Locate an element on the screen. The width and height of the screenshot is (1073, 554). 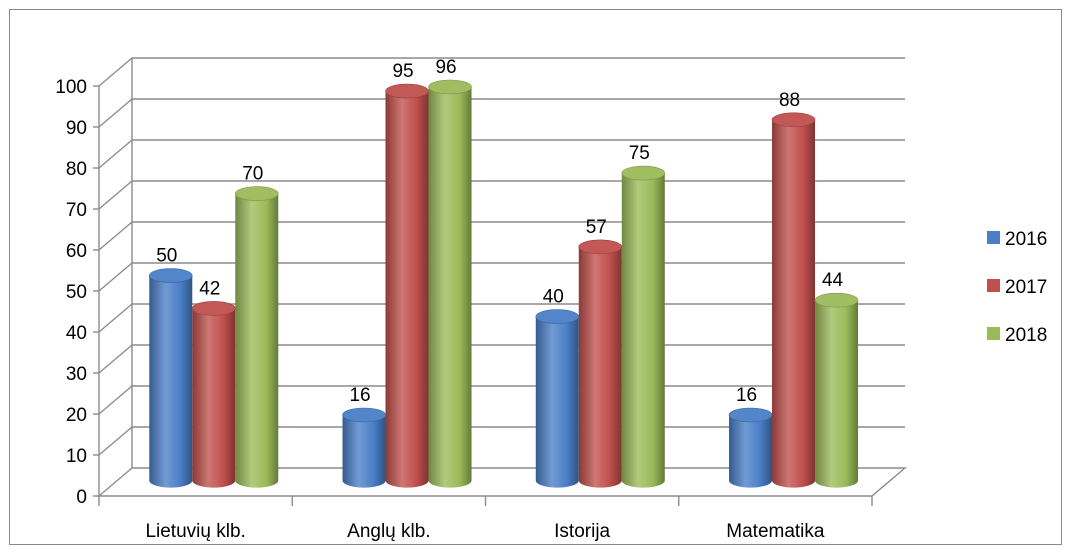
legend-item: 2018 is located at coordinates (1017, 335).